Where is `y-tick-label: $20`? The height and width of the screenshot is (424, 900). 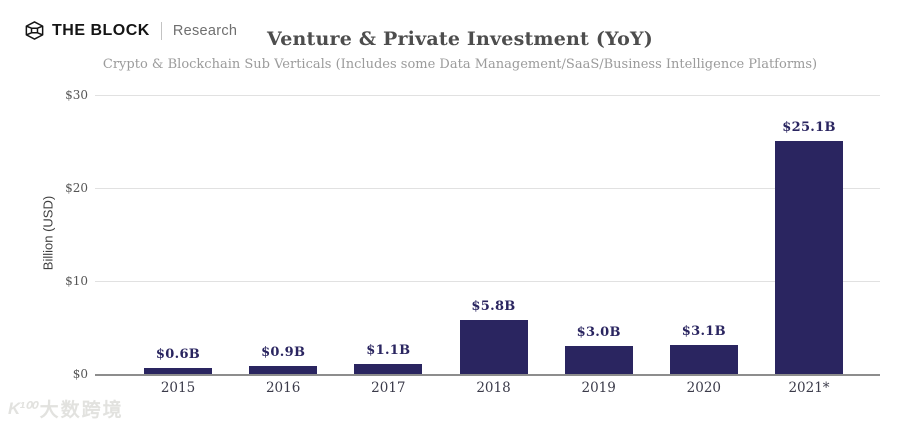
y-tick-label: $20 is located at coordinates (76, 188).